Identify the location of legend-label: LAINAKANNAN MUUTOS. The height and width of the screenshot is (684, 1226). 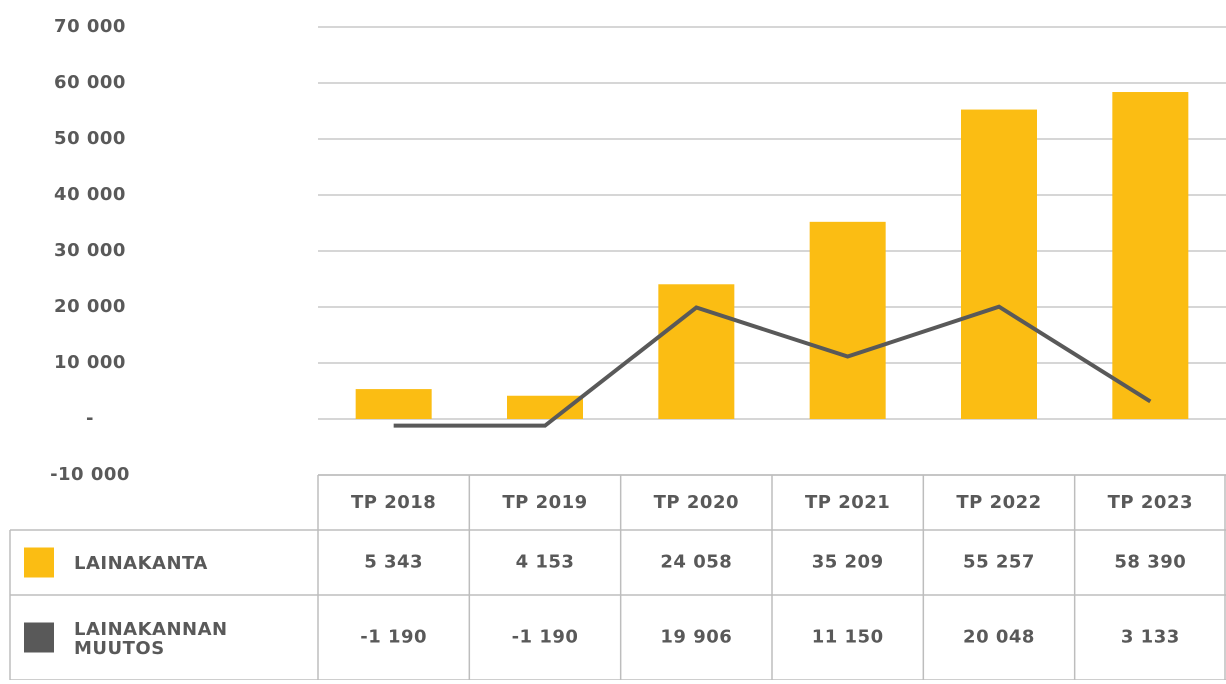
(151, 638).